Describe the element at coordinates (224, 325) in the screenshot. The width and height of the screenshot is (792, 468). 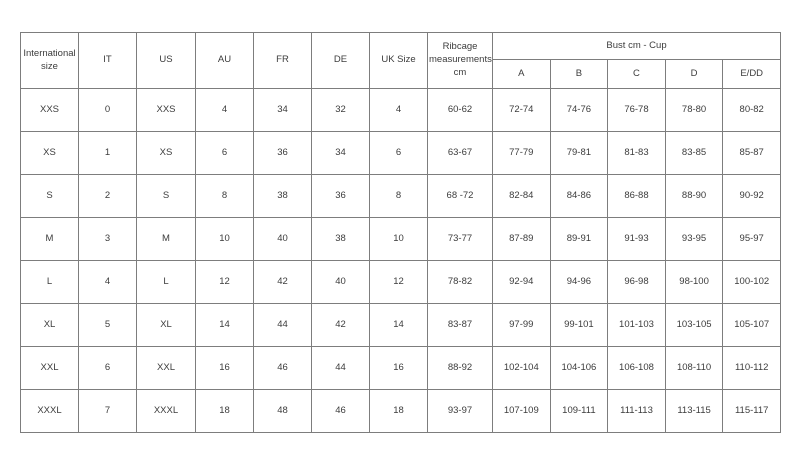
I see `cell-au: 14` at that location.